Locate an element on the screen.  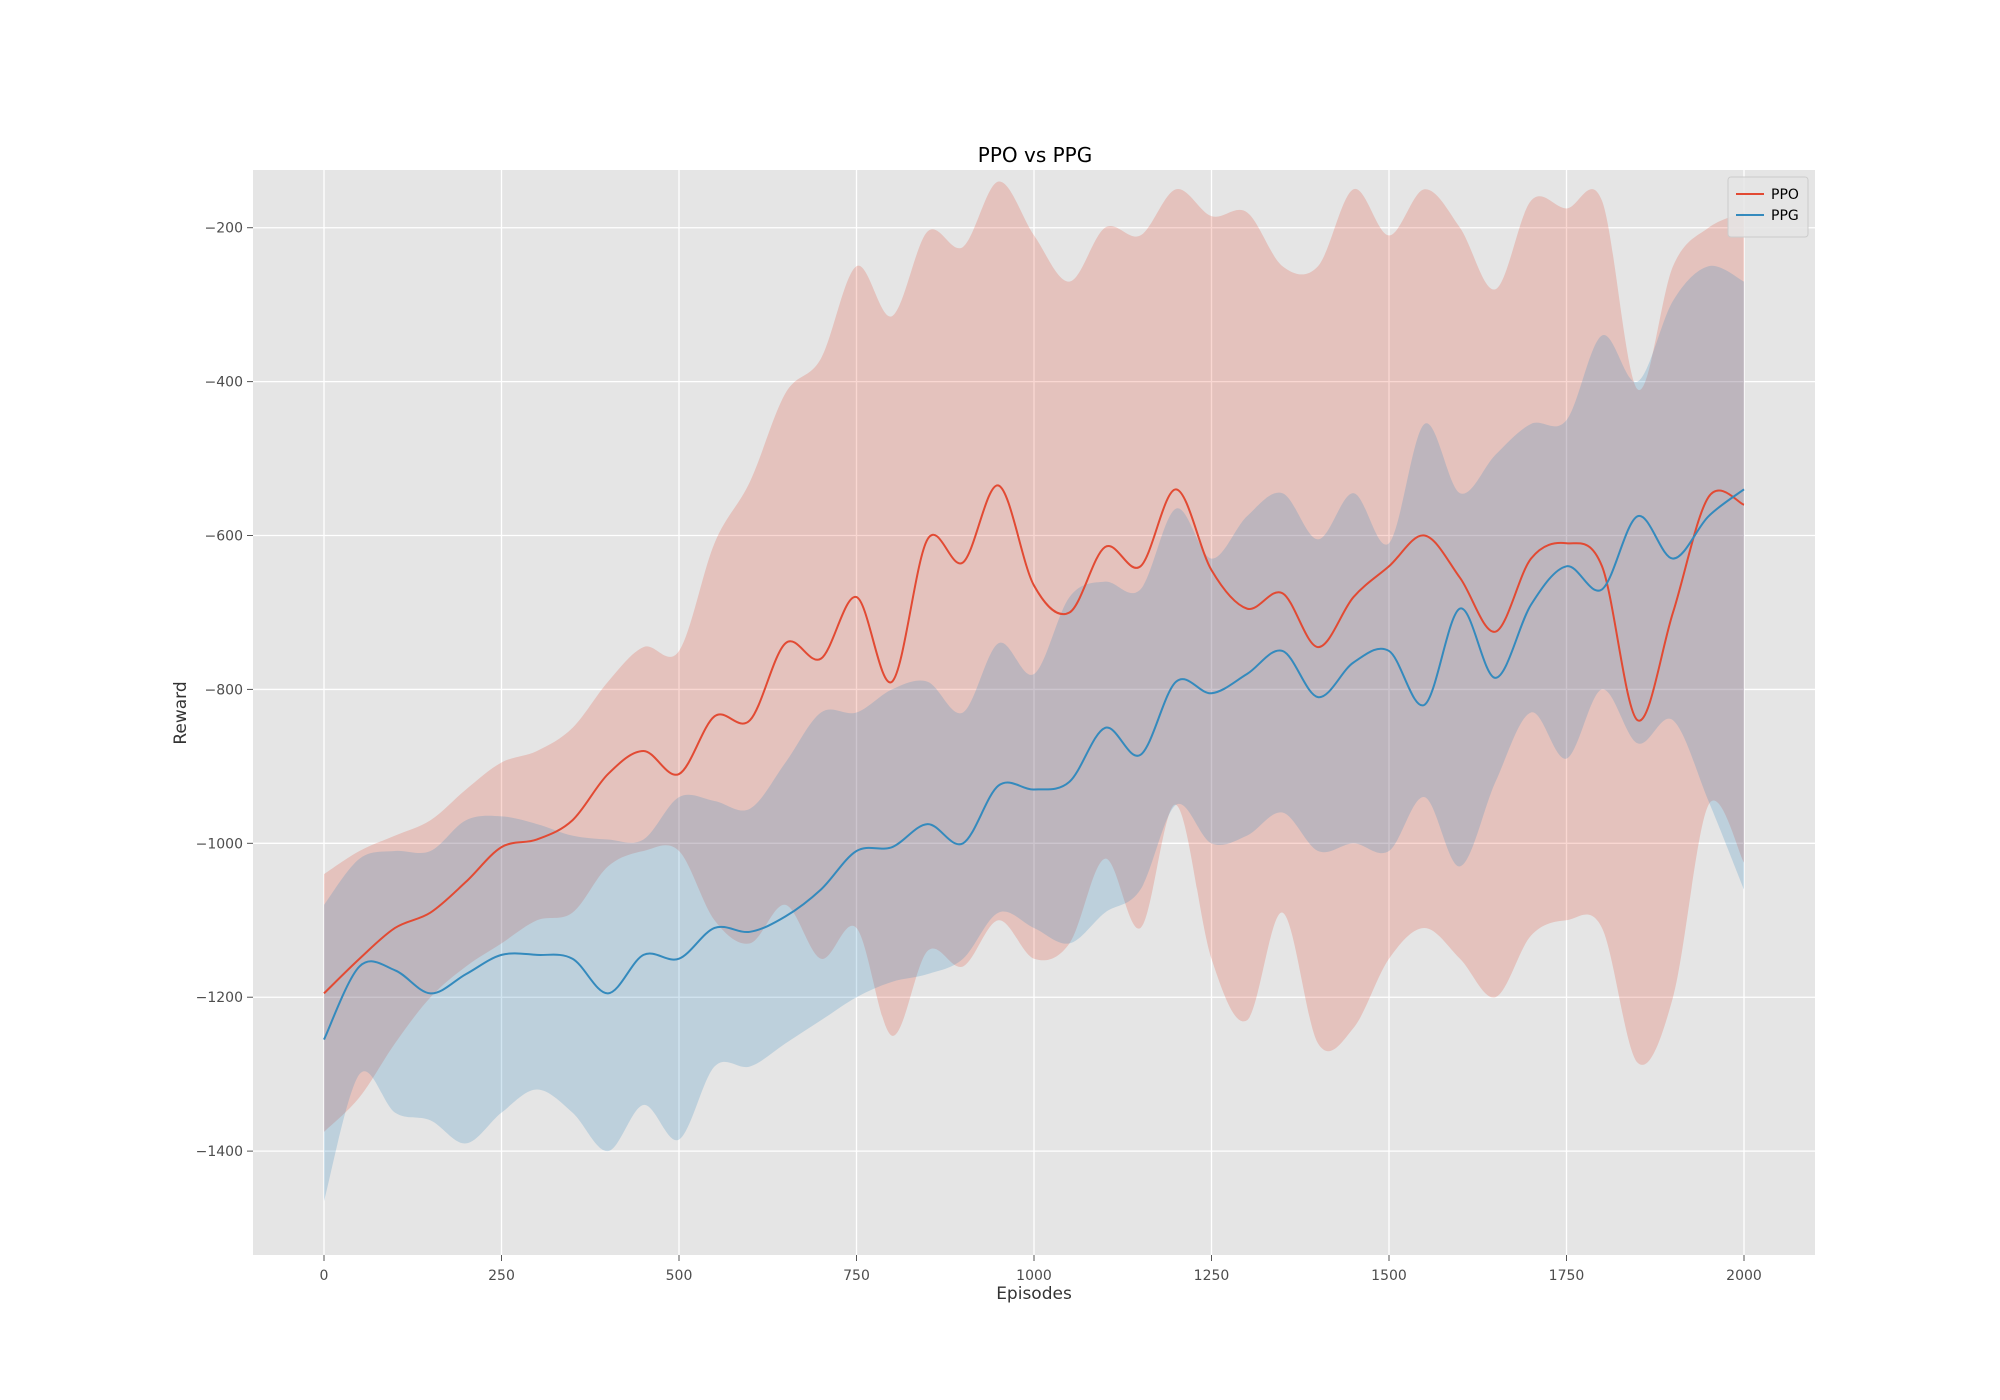
x-tick-label: 1500 is located at coordinates (1389, 1276).